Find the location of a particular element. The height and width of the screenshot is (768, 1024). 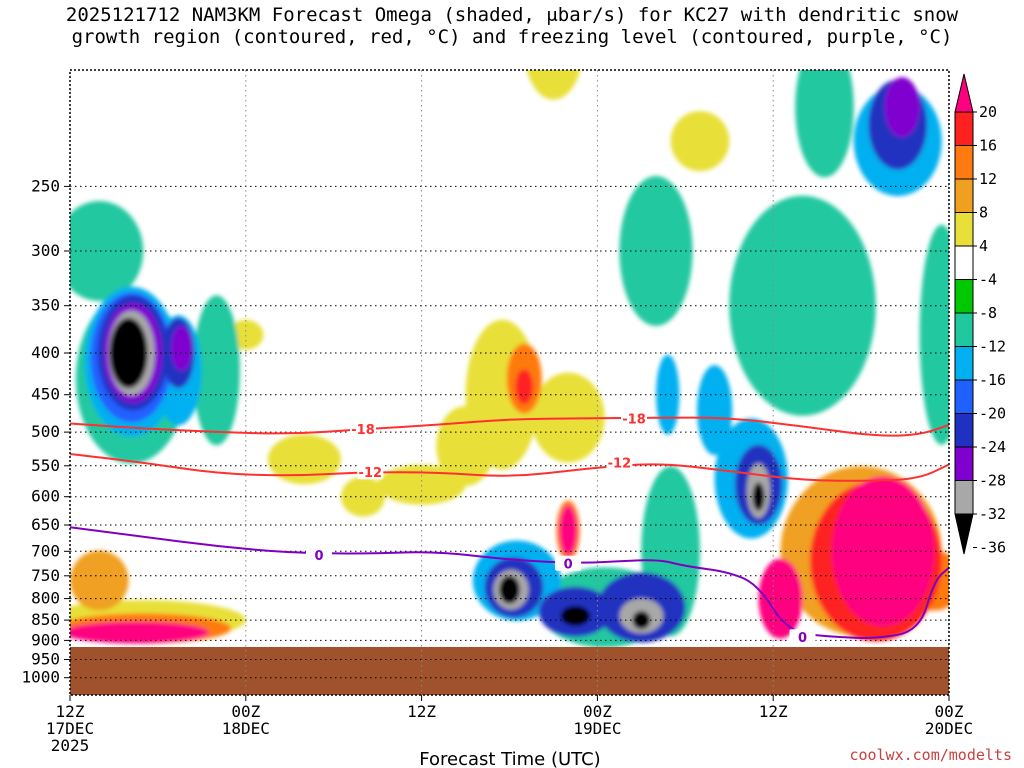

y-tick-label: 750 is located at coordinates (45, 575).